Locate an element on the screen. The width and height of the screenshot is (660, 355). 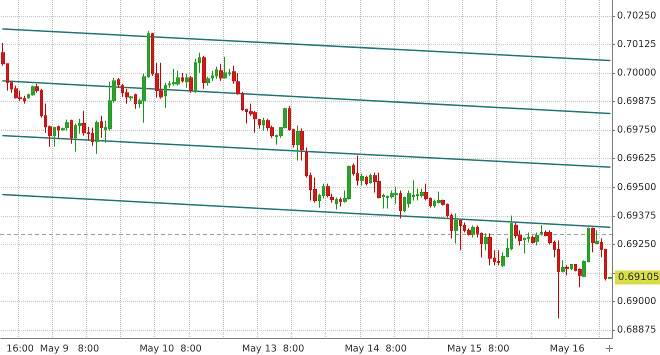
y-tick-label: 0.69750 is located at coordinates (636, 130).